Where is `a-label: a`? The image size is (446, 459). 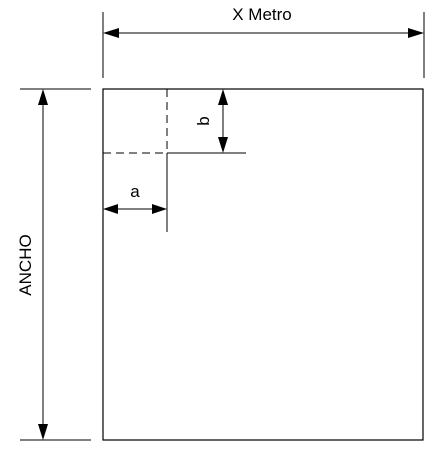
a-label: a is located at coordinates (135, 191).